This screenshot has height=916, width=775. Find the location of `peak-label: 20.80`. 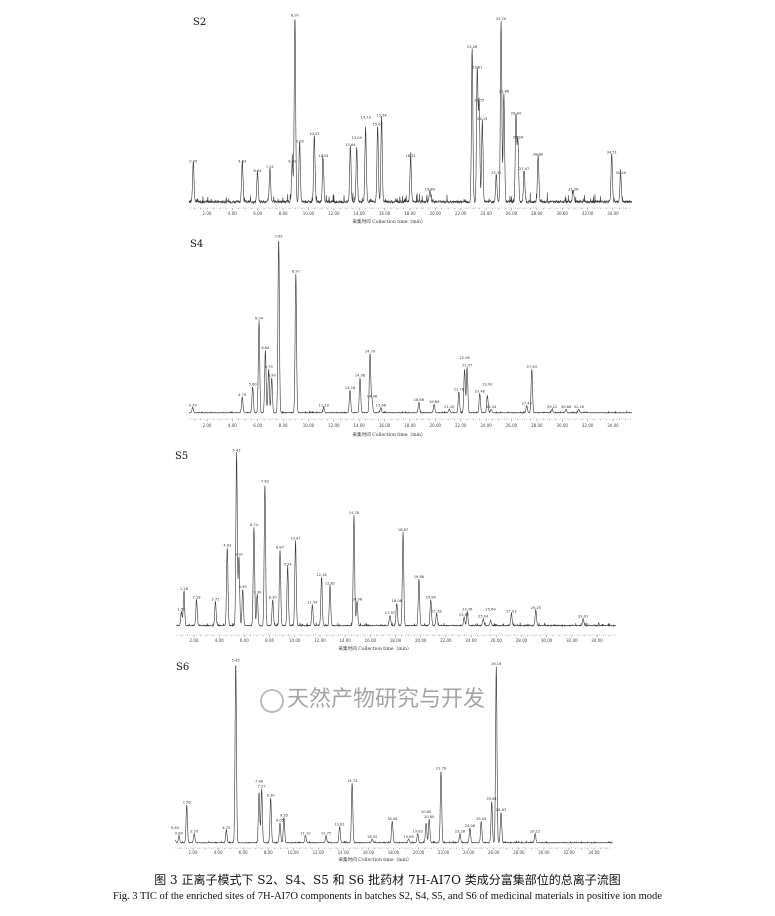

peak-label: 20.80 is located at coordinates (429, 817).